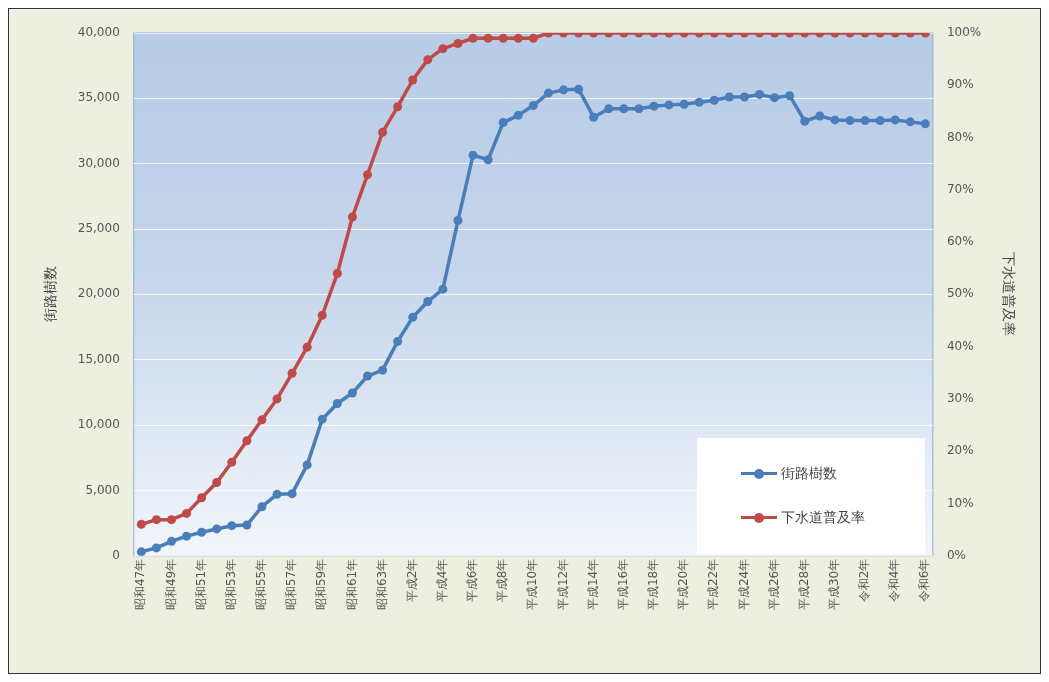  Describe the element at coordinates (200, 584) in the screenshot. I see `x-tick-label: 昭和51年` at that location.